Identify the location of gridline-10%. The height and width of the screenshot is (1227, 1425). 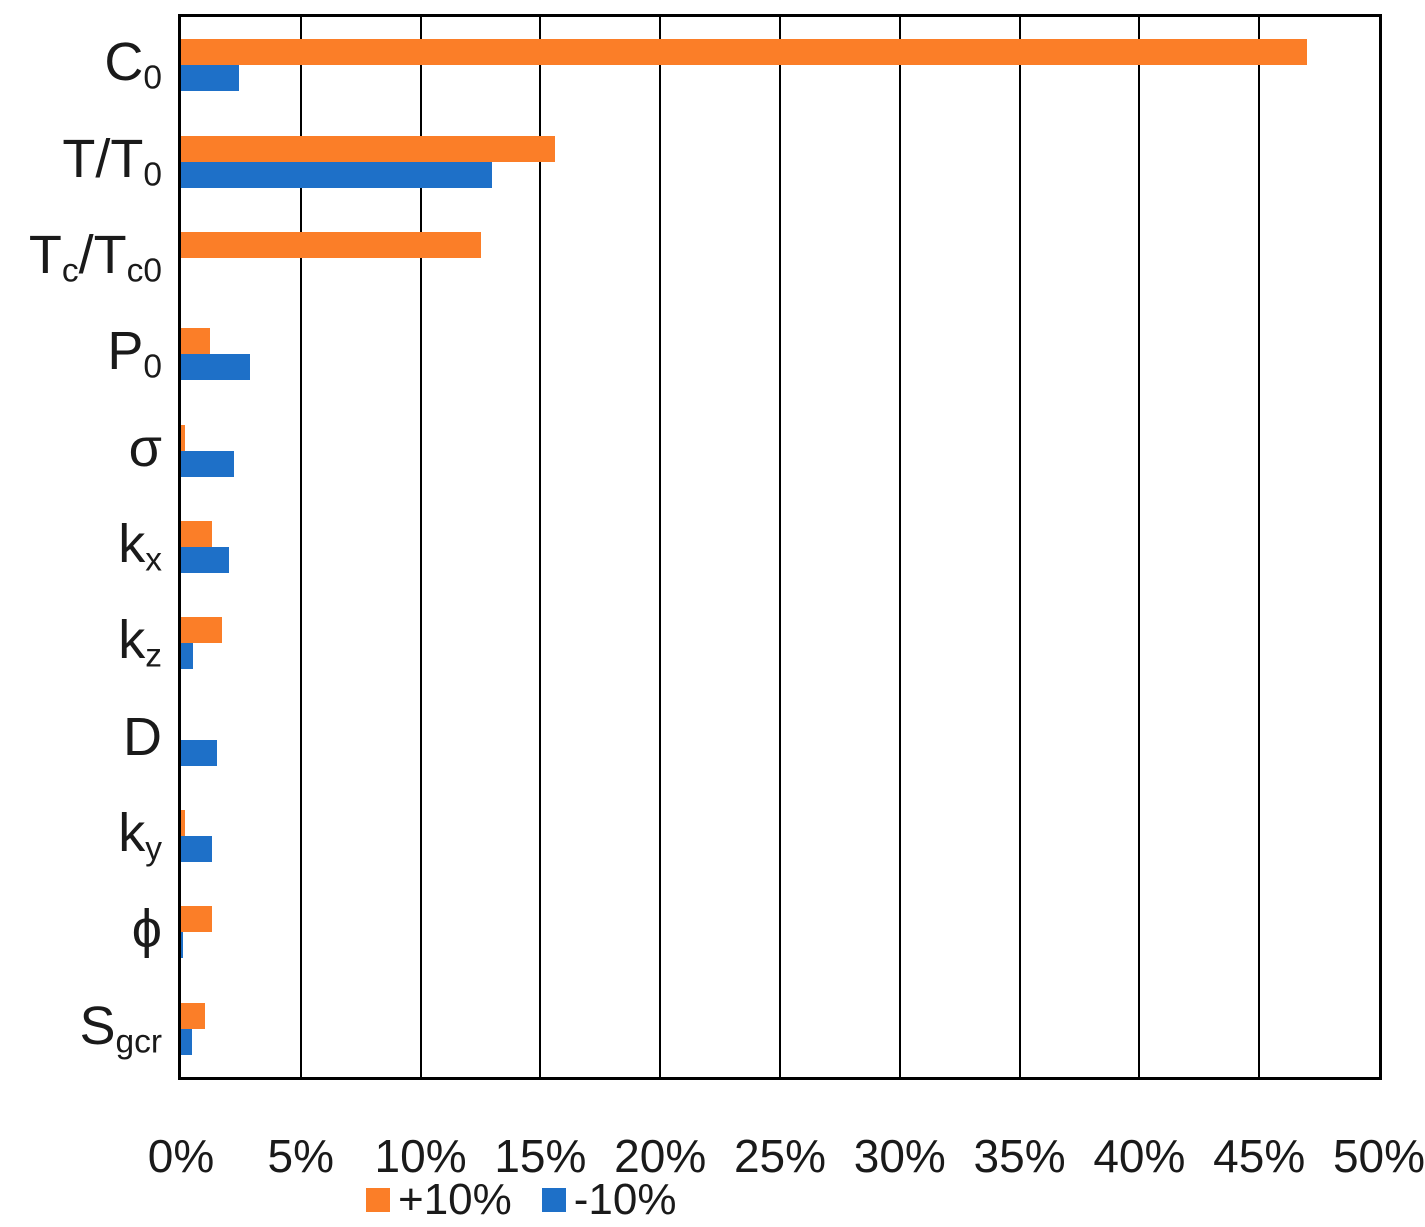
(420, 547).